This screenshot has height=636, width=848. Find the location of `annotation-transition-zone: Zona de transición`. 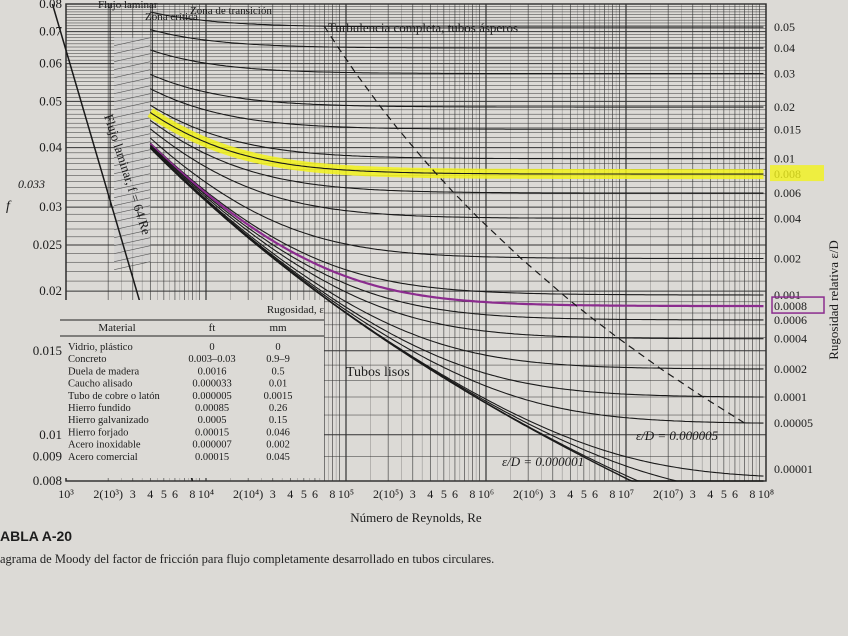

annotation-transition-zone: Zona de transición is located at coordinates (231, 11).